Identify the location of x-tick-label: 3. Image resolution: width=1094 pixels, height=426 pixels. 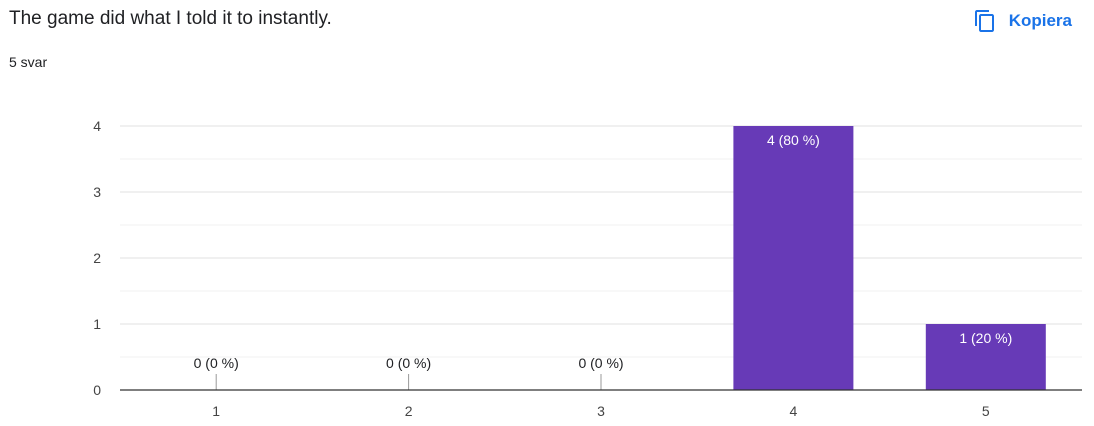
(601, 411).